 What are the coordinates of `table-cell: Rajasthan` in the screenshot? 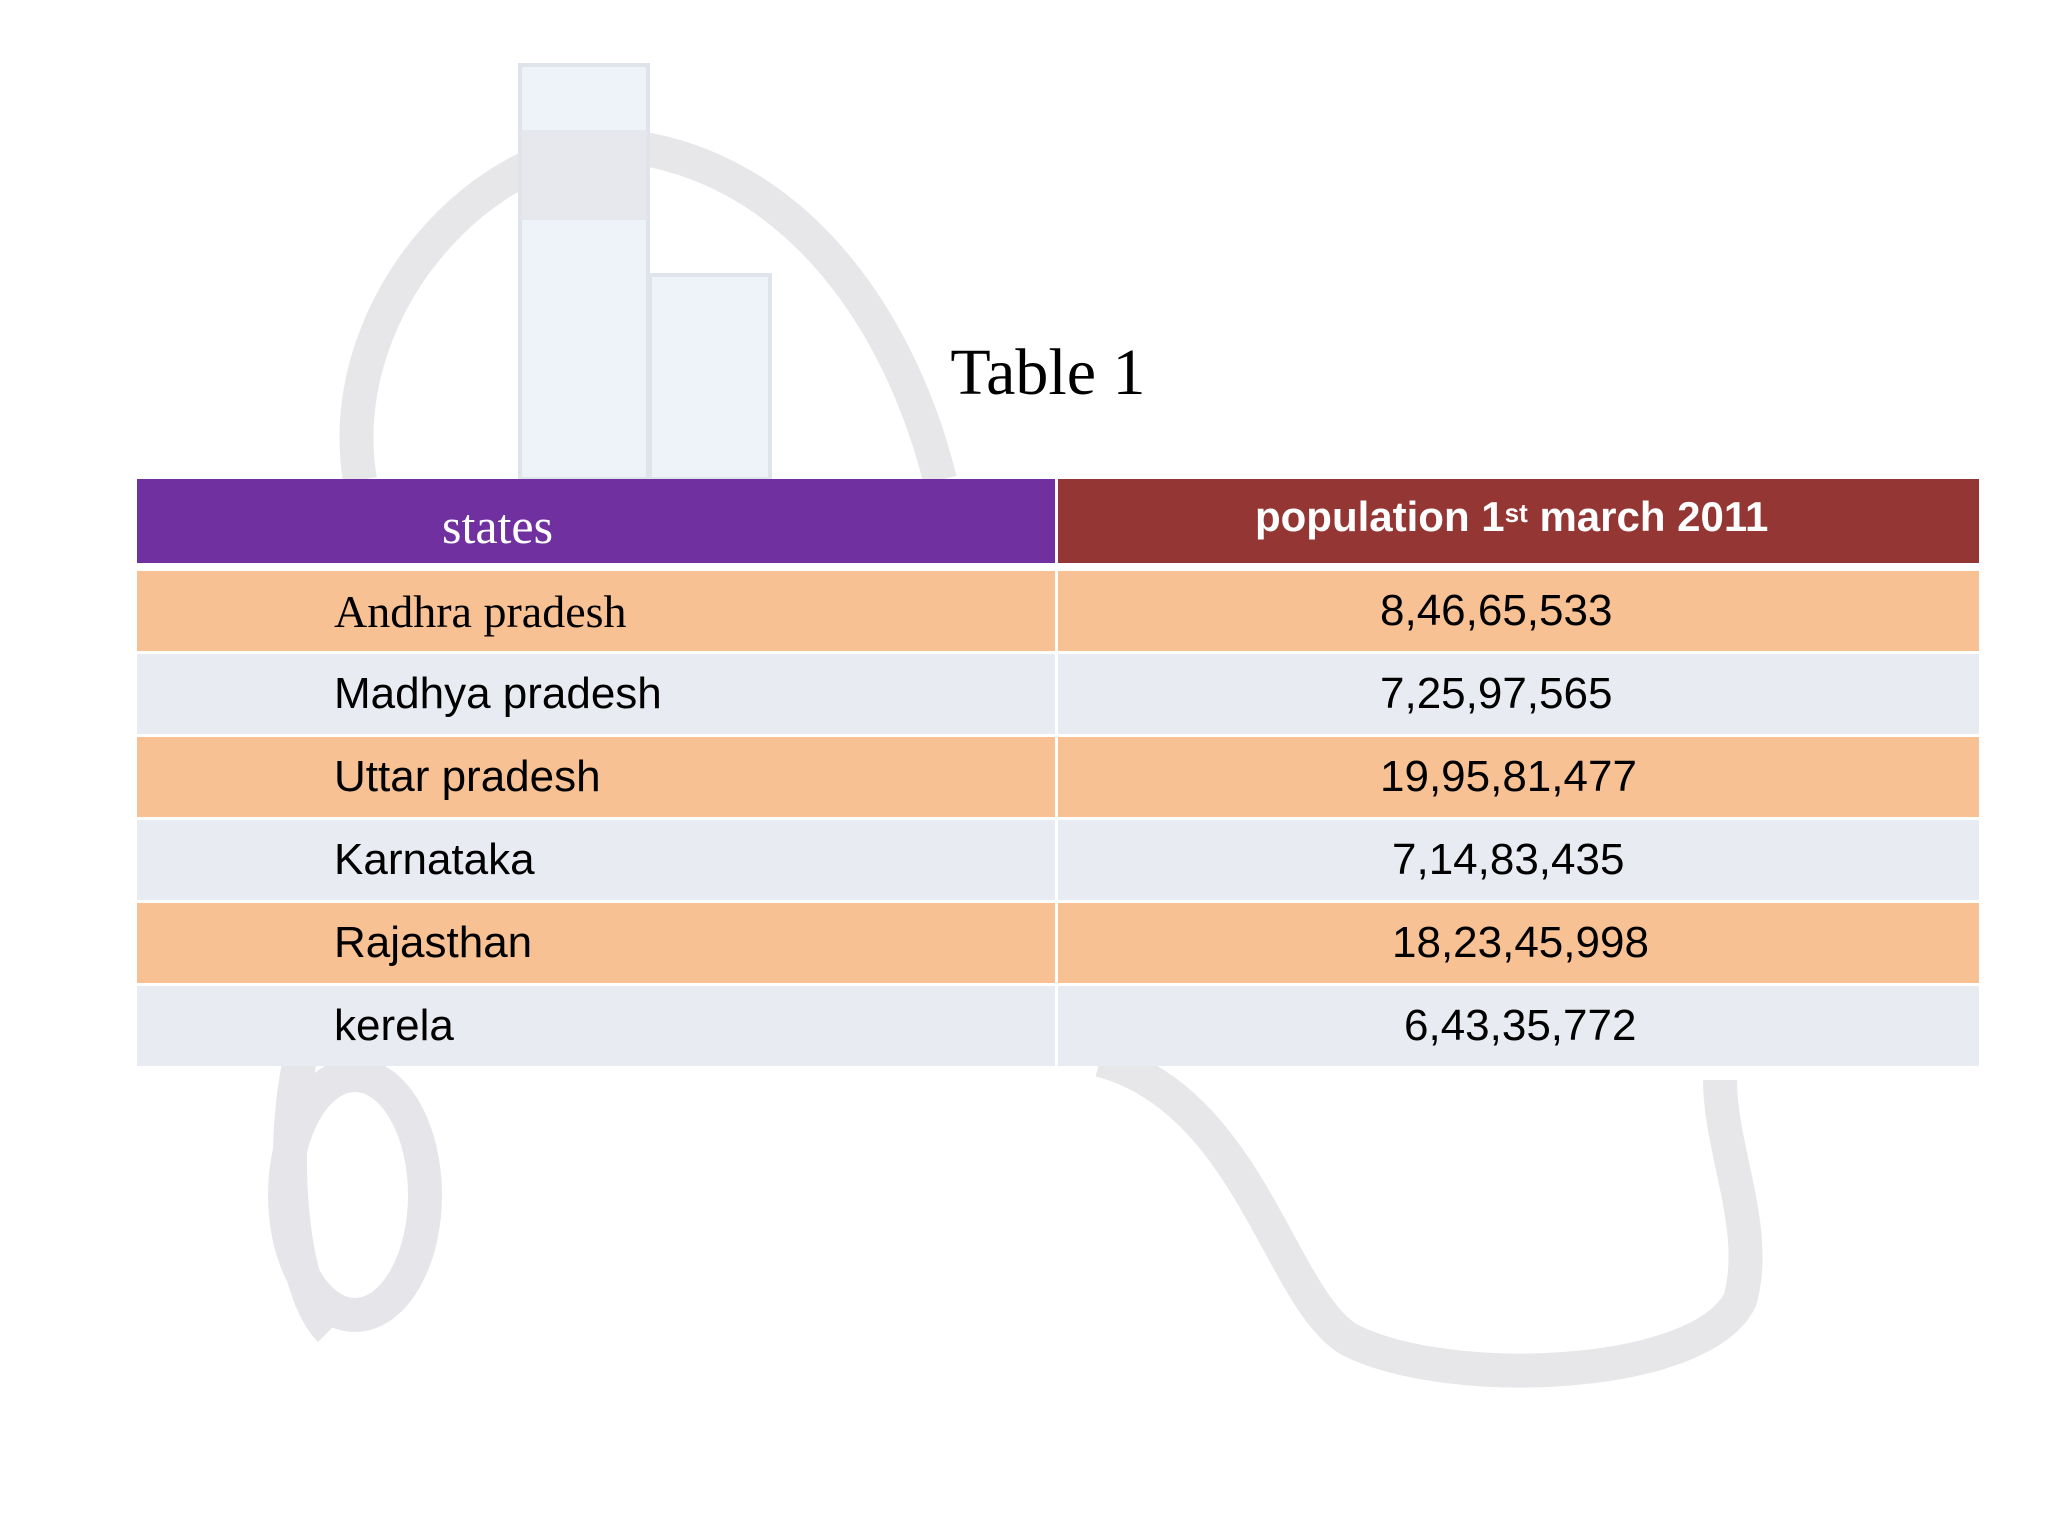 It's located at (596, 943).